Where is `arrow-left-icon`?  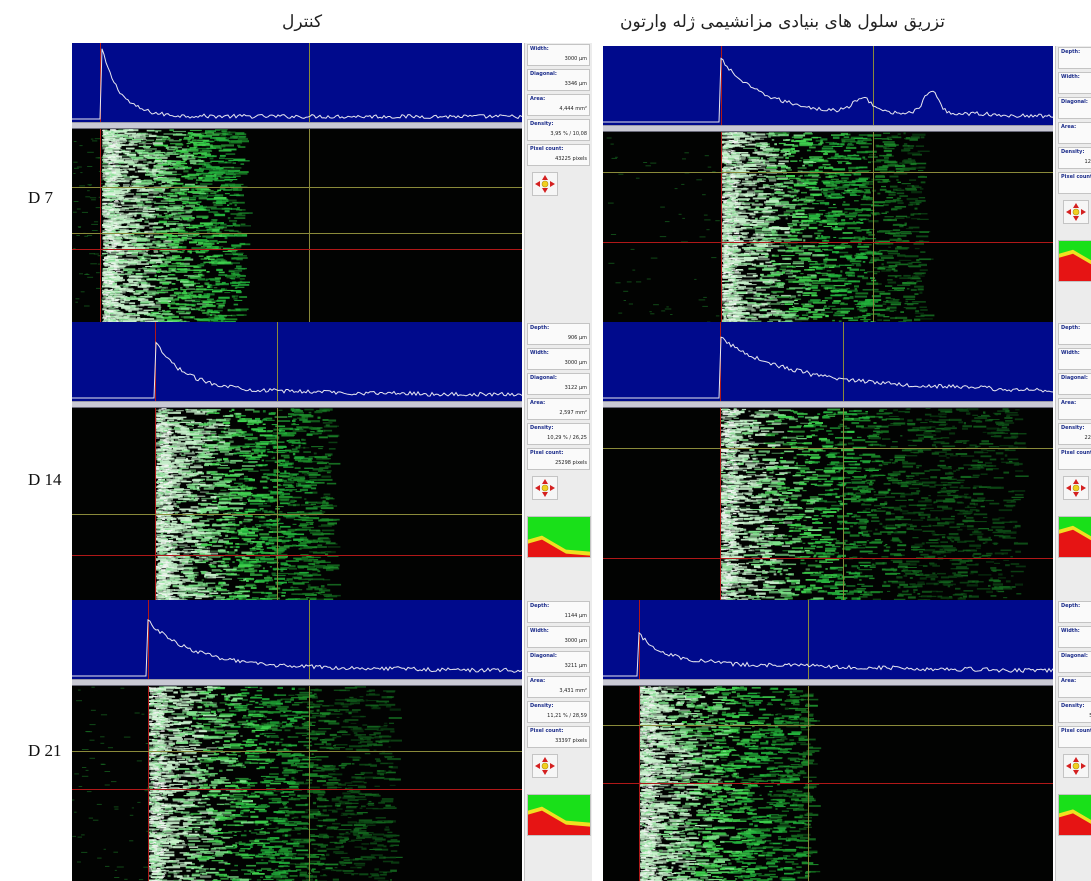 arrow-left-icon is located at coordinates (537, 766).